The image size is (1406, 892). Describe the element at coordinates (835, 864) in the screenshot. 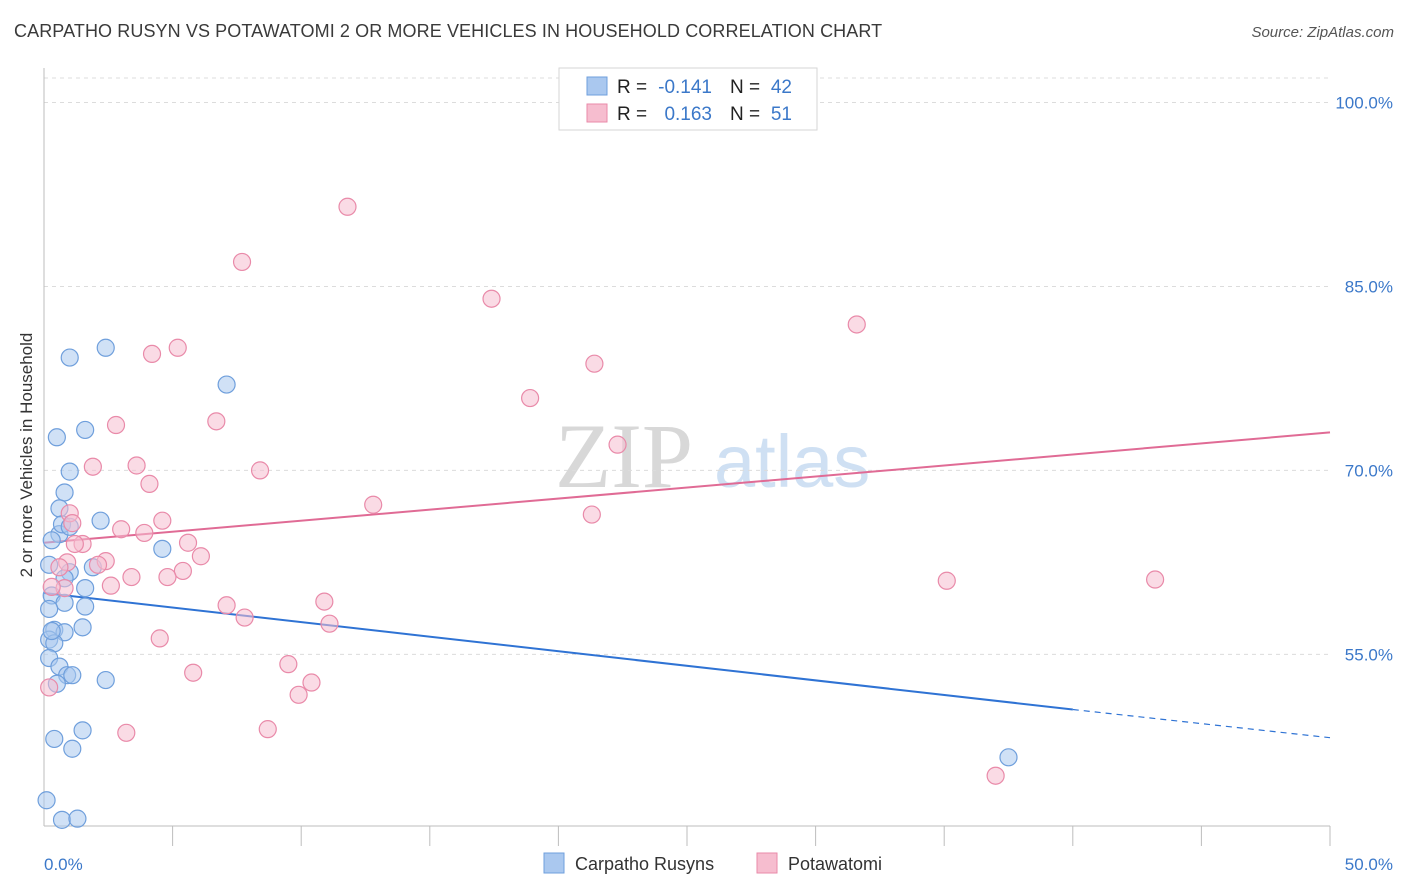

I see `legend-item-potawatomi-label: Potawatomi` at that location.